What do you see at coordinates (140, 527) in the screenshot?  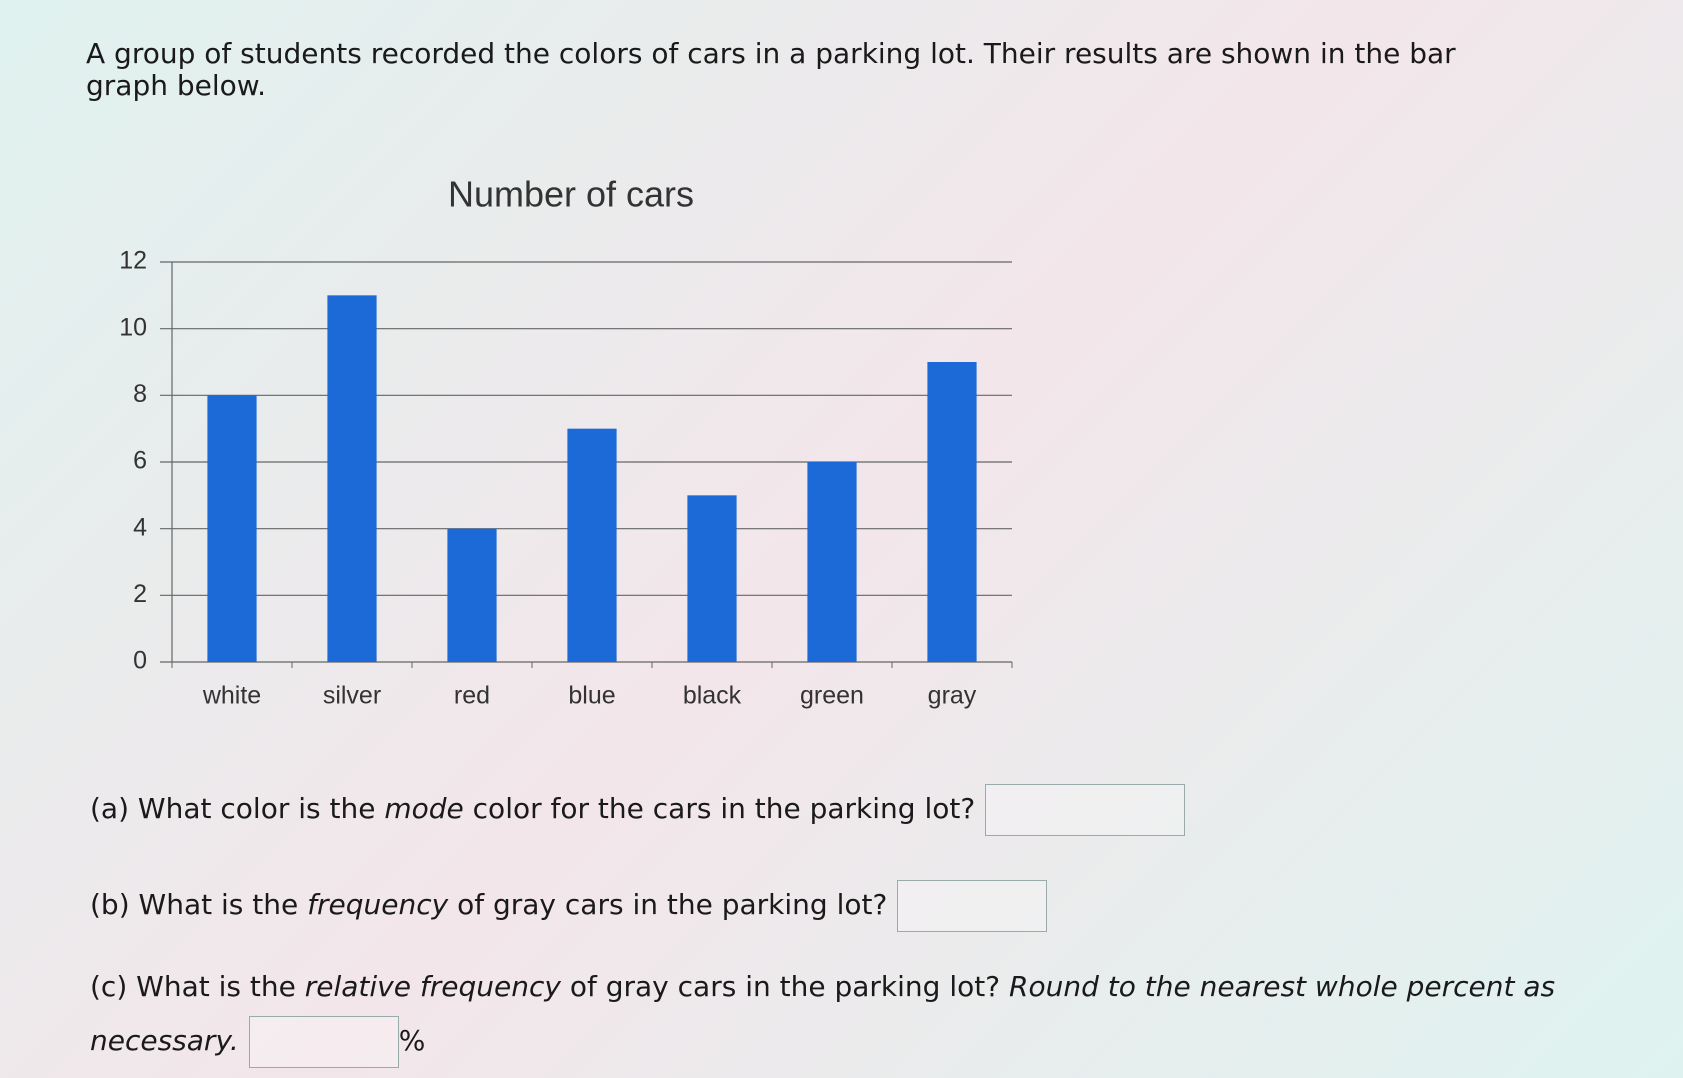 I see `y-tick-label: 4` at bounding box center [140, 527].